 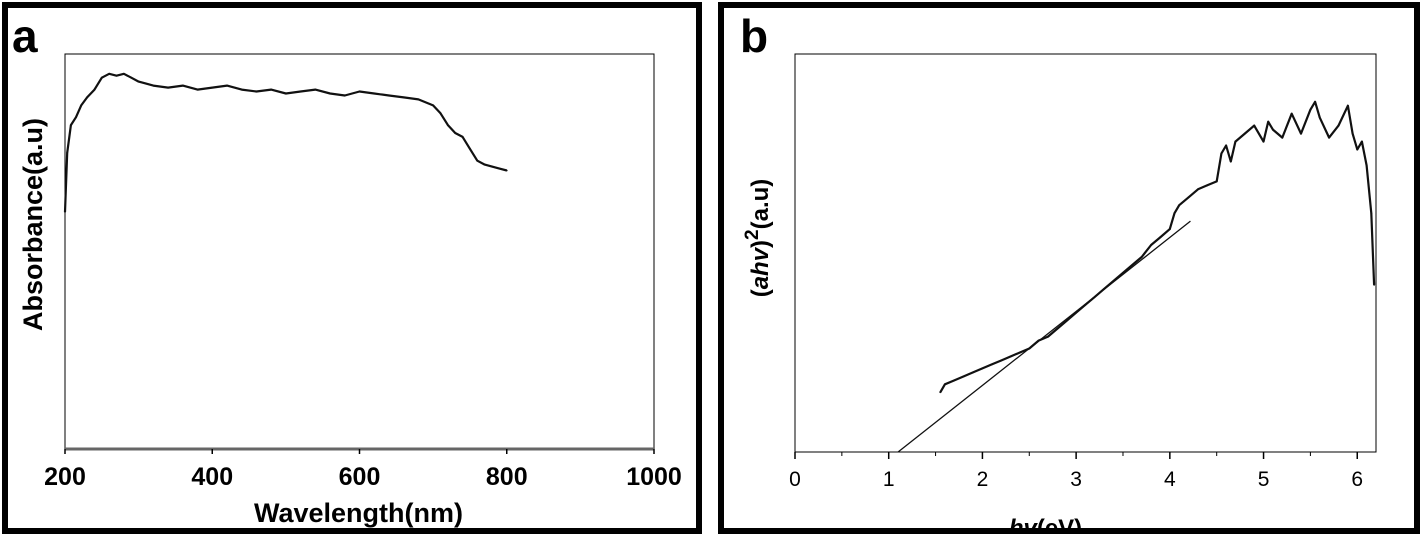 I want to click on x-tick-label-b-6: 6, so click(x=1357, y=479).